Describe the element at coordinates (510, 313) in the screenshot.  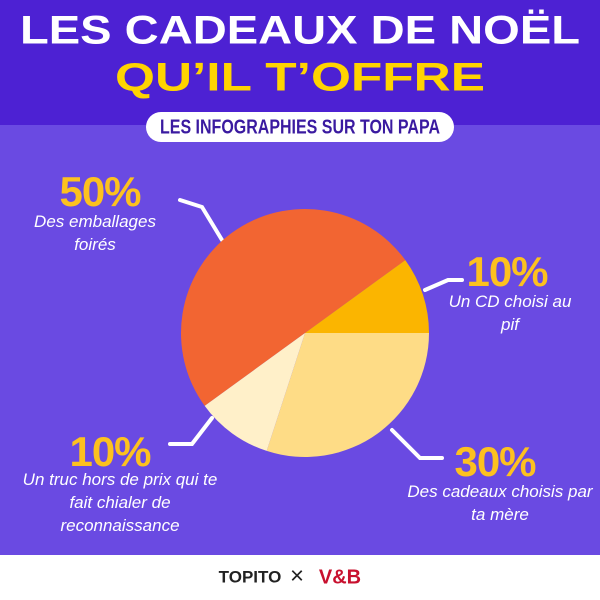
I see `category-label: Un CD choisi au pif` at that location.